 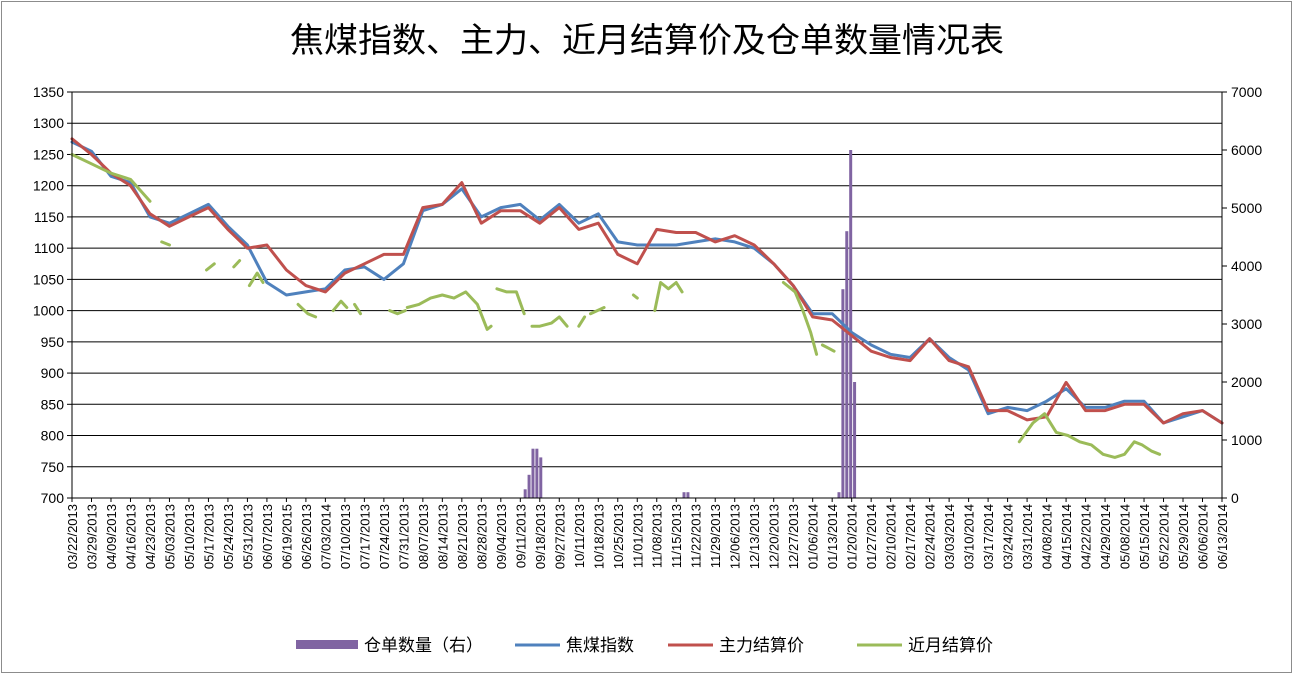 What do you see at coordinates (761, 646) in the screenshot?
I see `legend-label-main-settlement: 主力结算价` at bounding box center [761, 646].